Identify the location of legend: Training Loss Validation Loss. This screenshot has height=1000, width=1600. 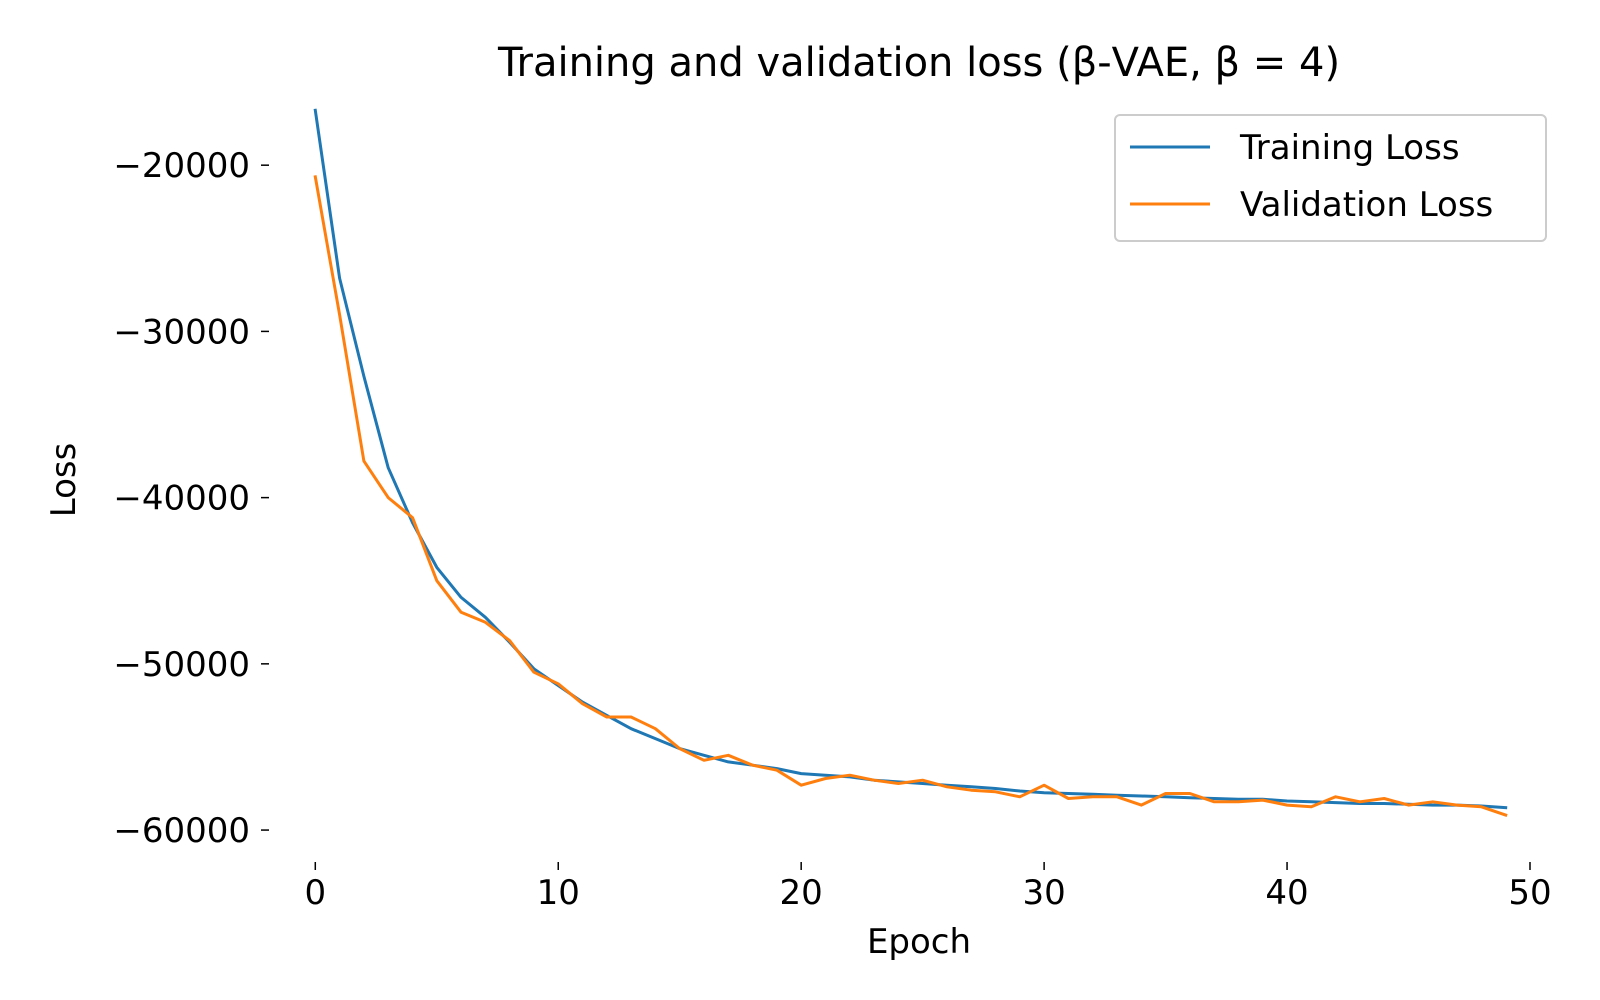
(1330, 178).